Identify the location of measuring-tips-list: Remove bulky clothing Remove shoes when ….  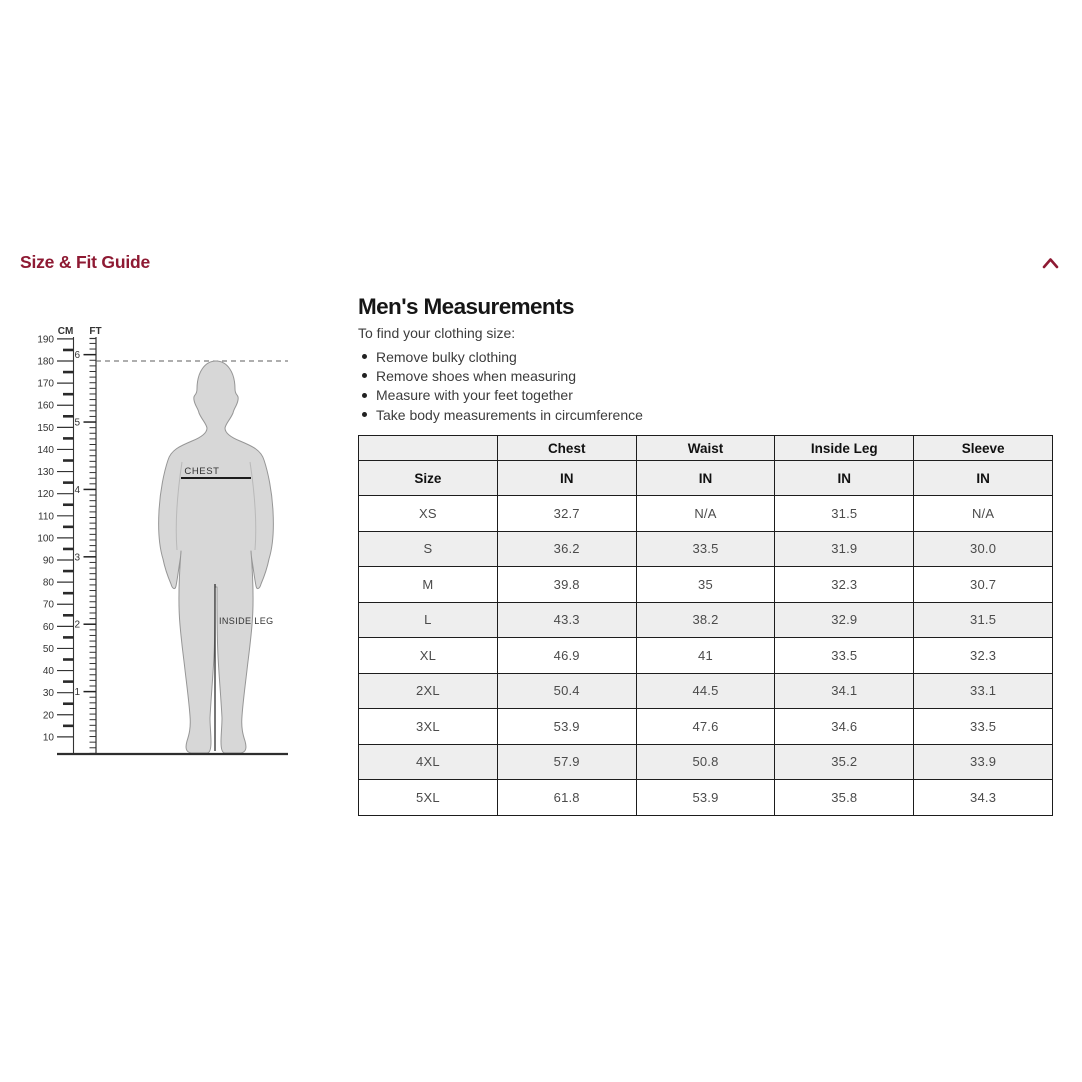
(706, 385).